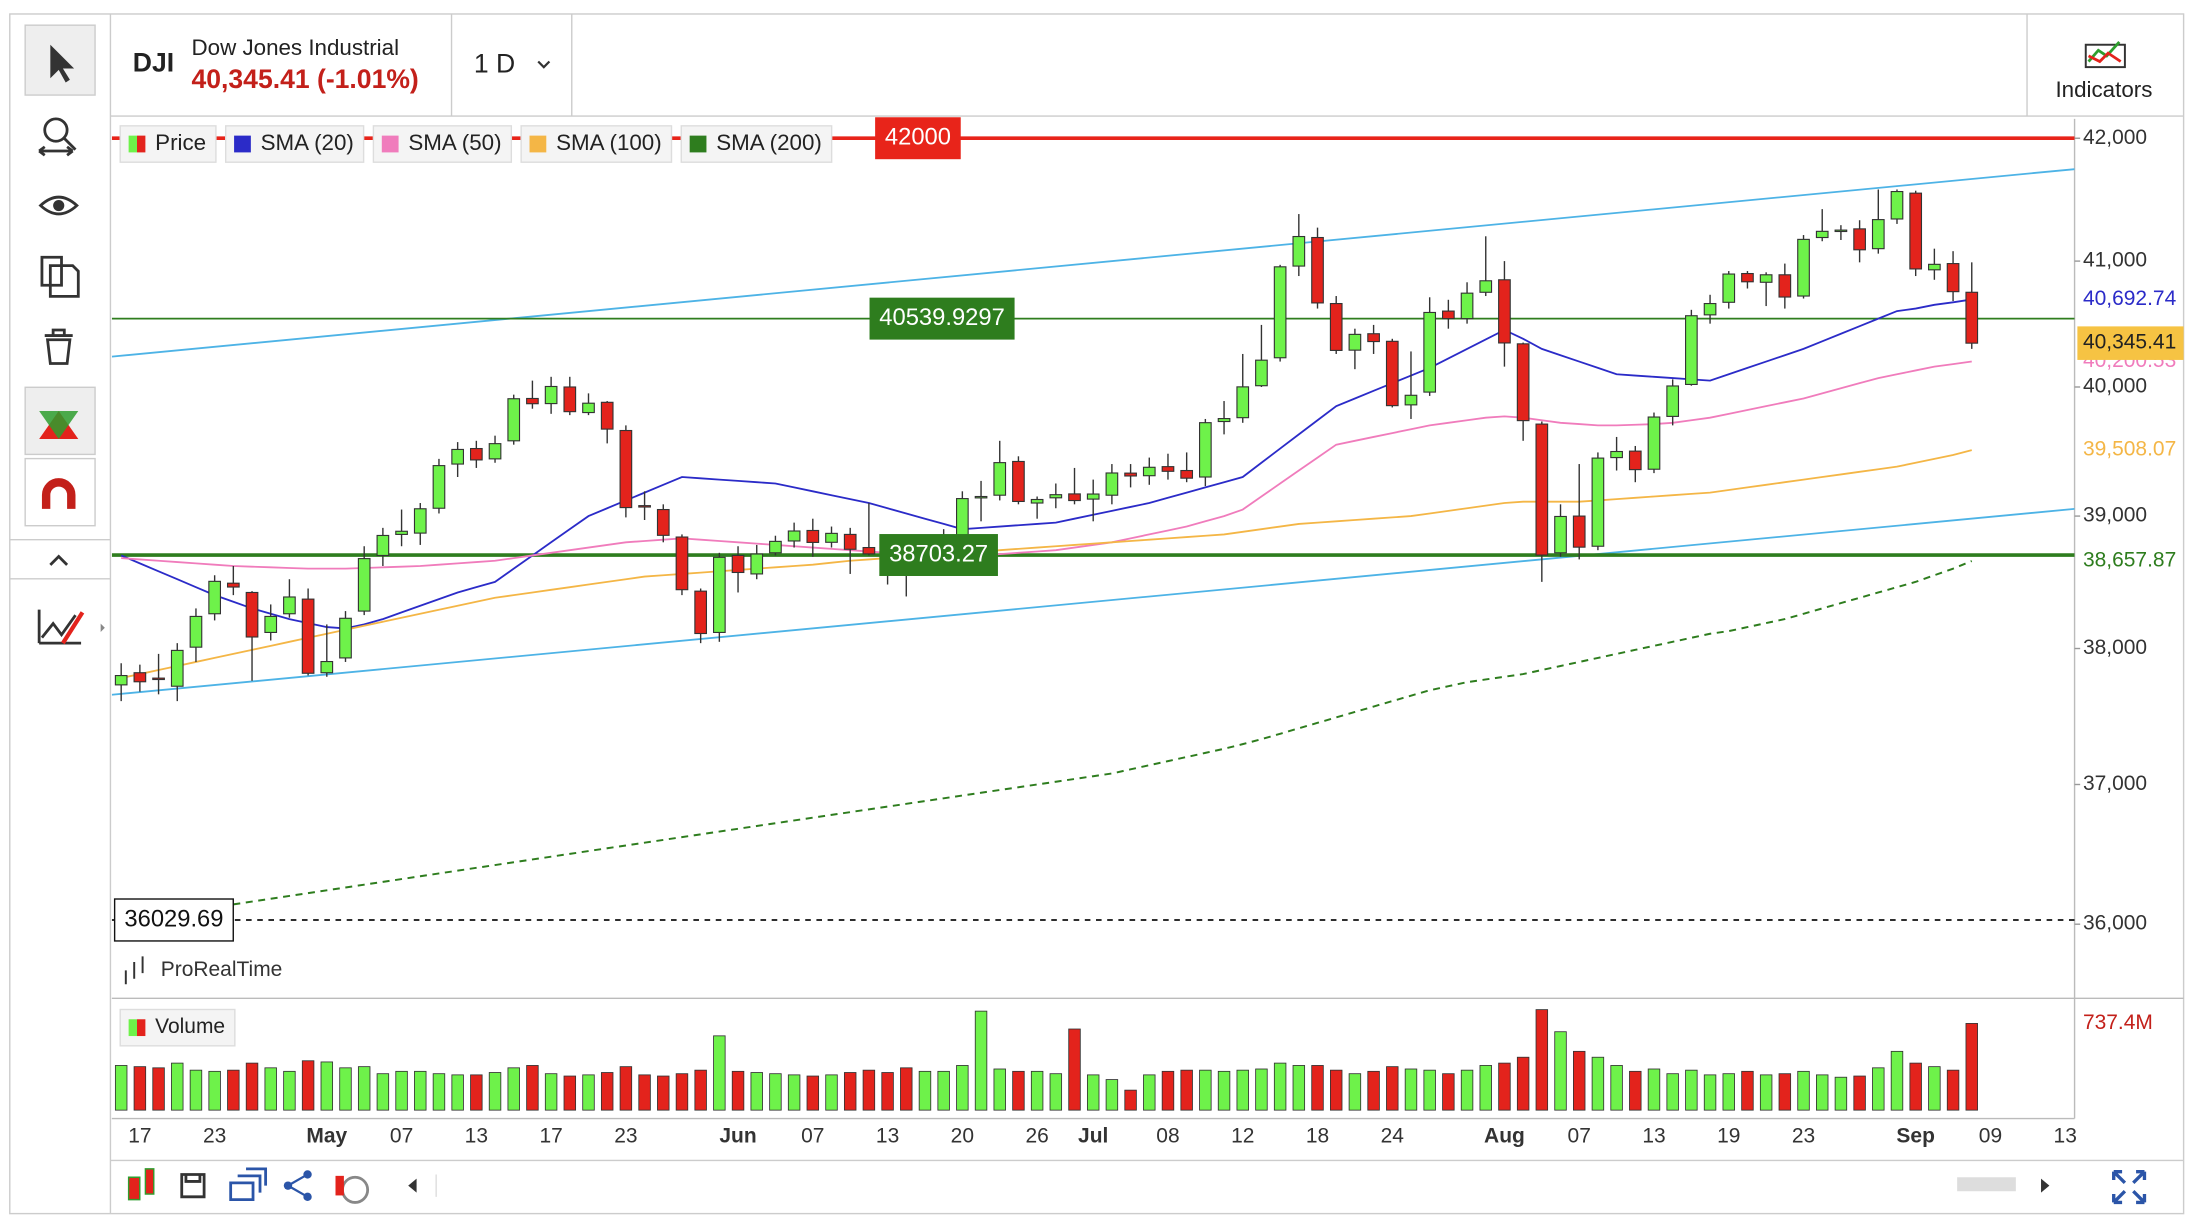 This screenshot has width=2192, height=1222. Describe the element at coordinates (1317, 1135) in the screenshot. I see `x-tick-label: 18` at that location.